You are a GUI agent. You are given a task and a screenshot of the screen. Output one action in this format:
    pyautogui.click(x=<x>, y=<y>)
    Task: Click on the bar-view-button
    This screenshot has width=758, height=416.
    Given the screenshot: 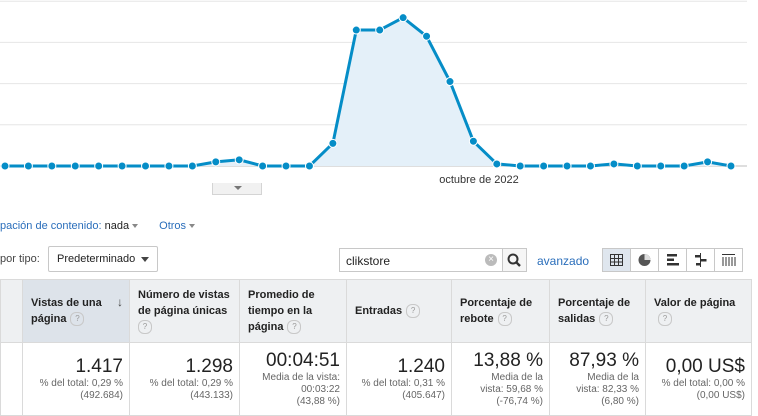 What is the action you would take?
    pyautogui.click(x=672, y=260)
    